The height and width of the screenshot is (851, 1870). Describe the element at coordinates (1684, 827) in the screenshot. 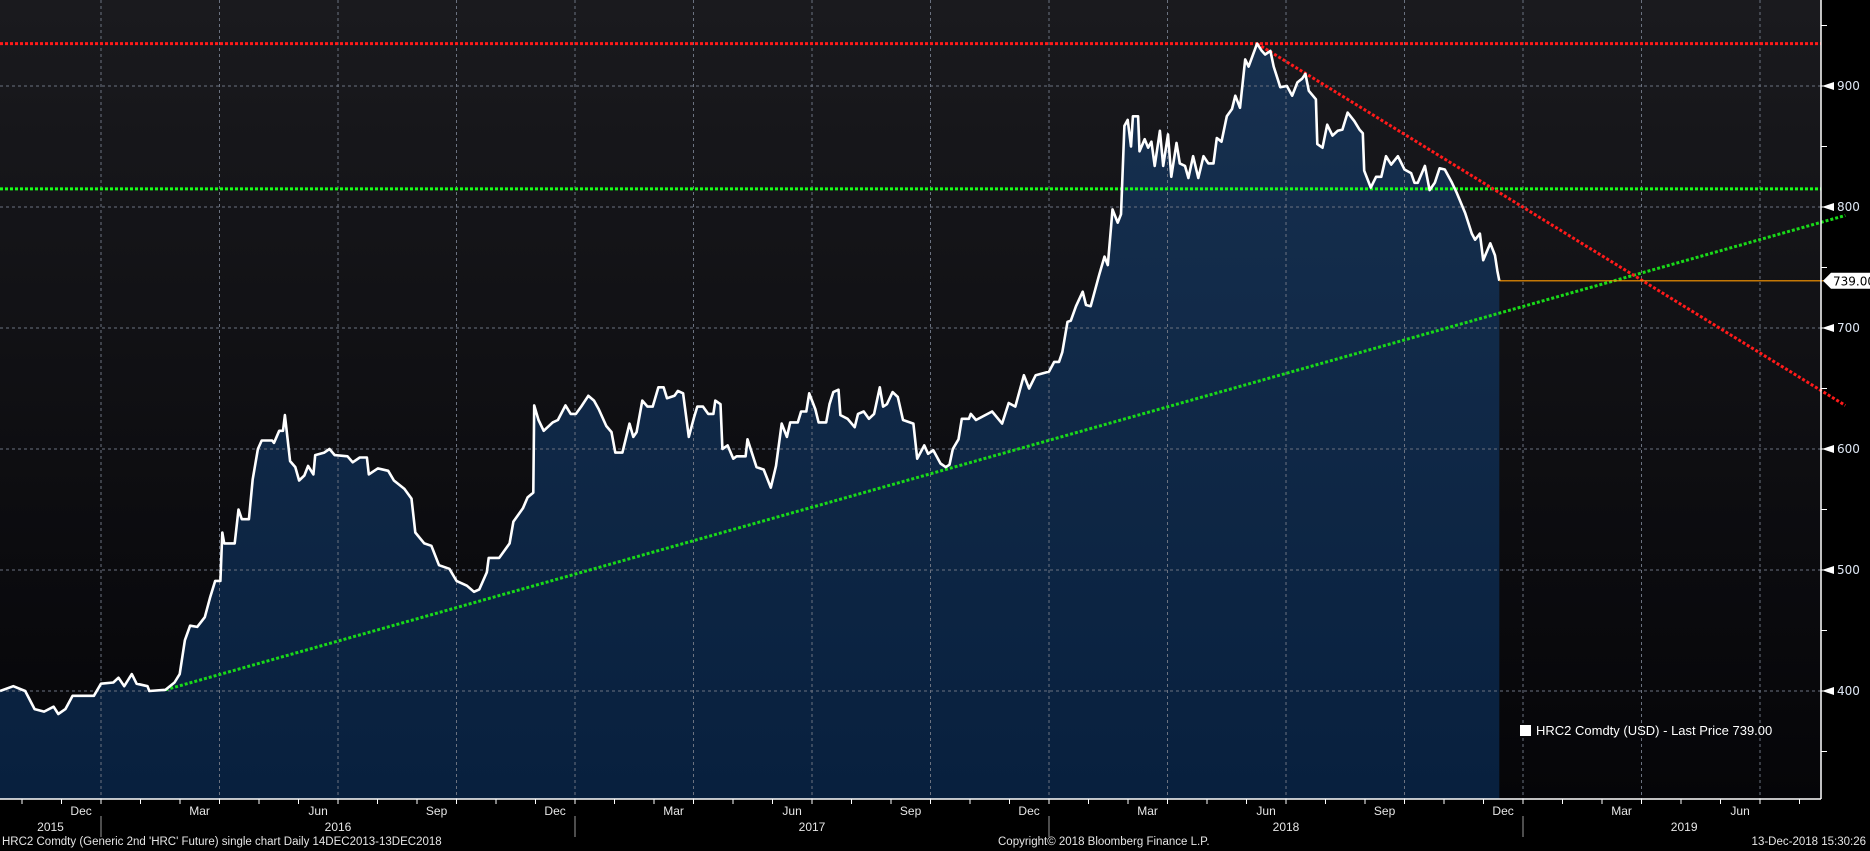

I see `x-year-label: 2019` at that location.